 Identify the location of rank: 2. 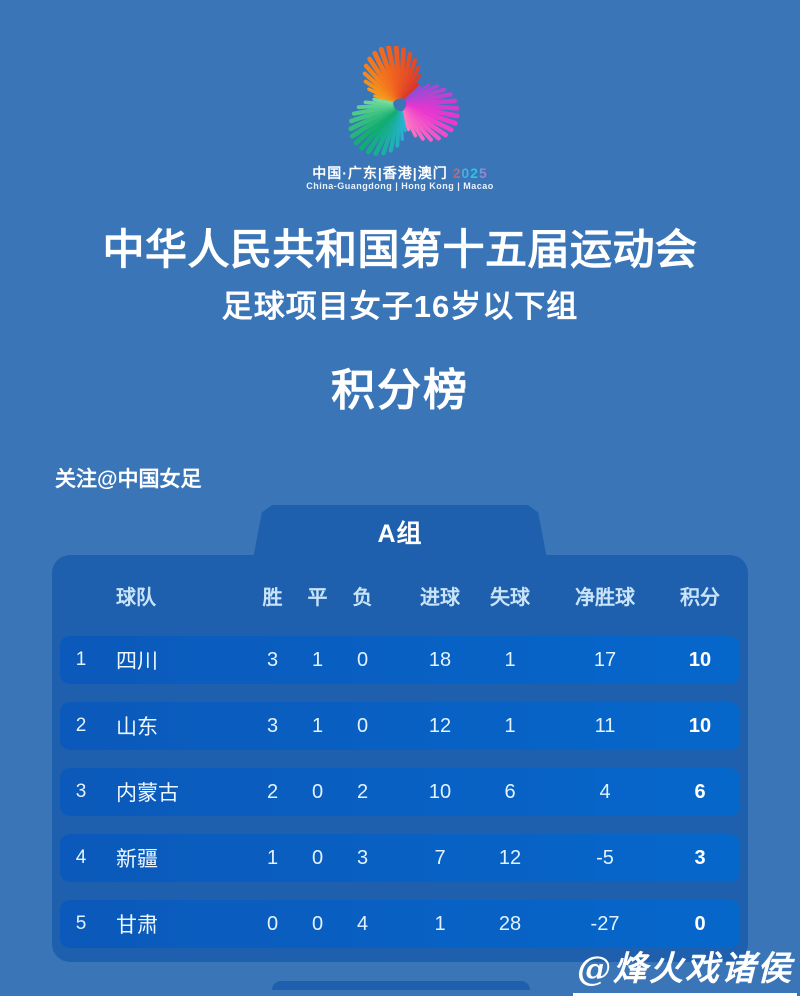
(81, 725).